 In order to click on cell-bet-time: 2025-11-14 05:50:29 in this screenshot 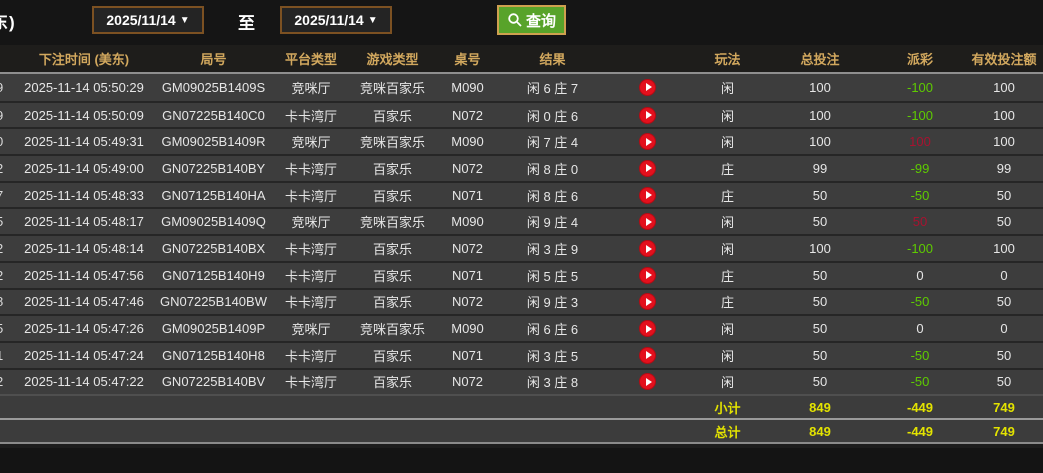, I will do `click(84, 87)`.